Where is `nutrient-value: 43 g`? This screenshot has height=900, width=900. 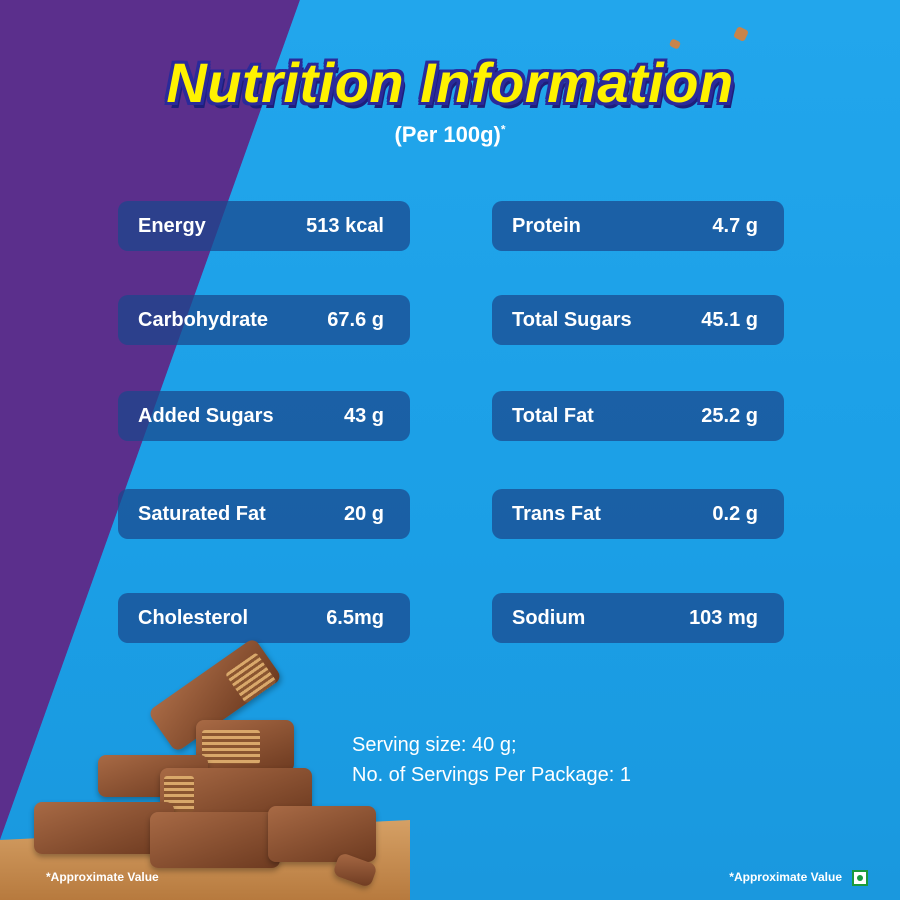
nutrient-value: 43 g is located at coordinates (363, 415).